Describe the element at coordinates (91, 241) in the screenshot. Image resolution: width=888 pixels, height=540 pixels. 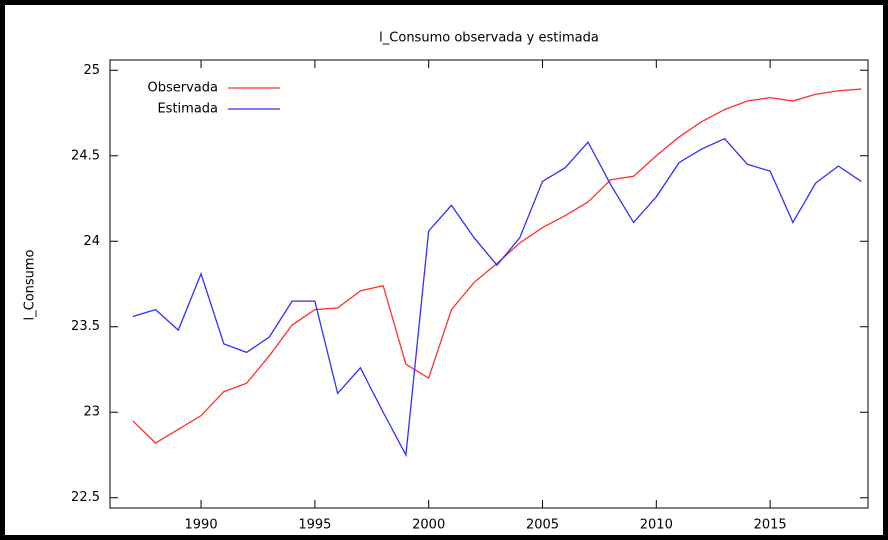
I see `y-tick-label: 24` at that location.